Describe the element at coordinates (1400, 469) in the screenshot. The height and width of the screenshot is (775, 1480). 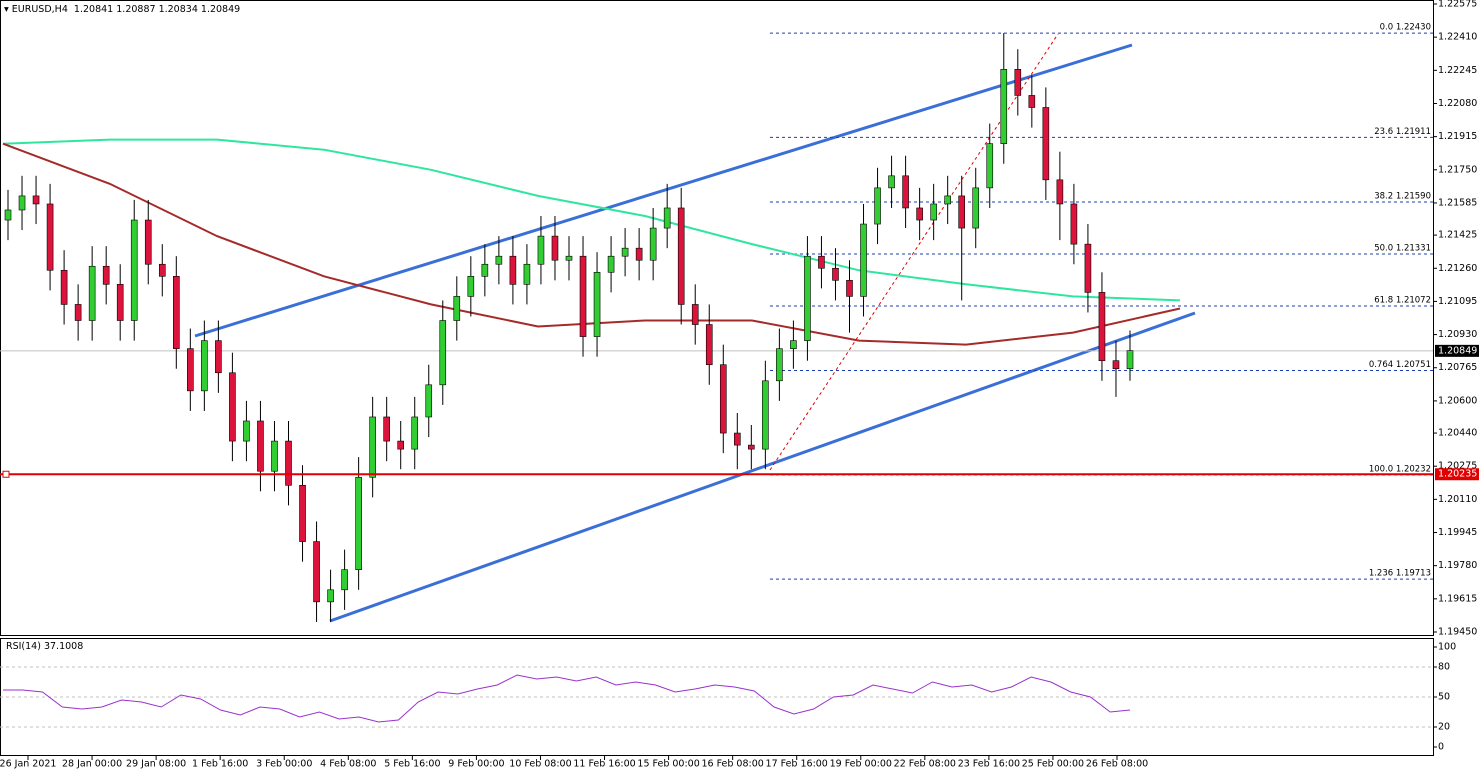
I see `fib-label: 100.0 1.20232` at that location.